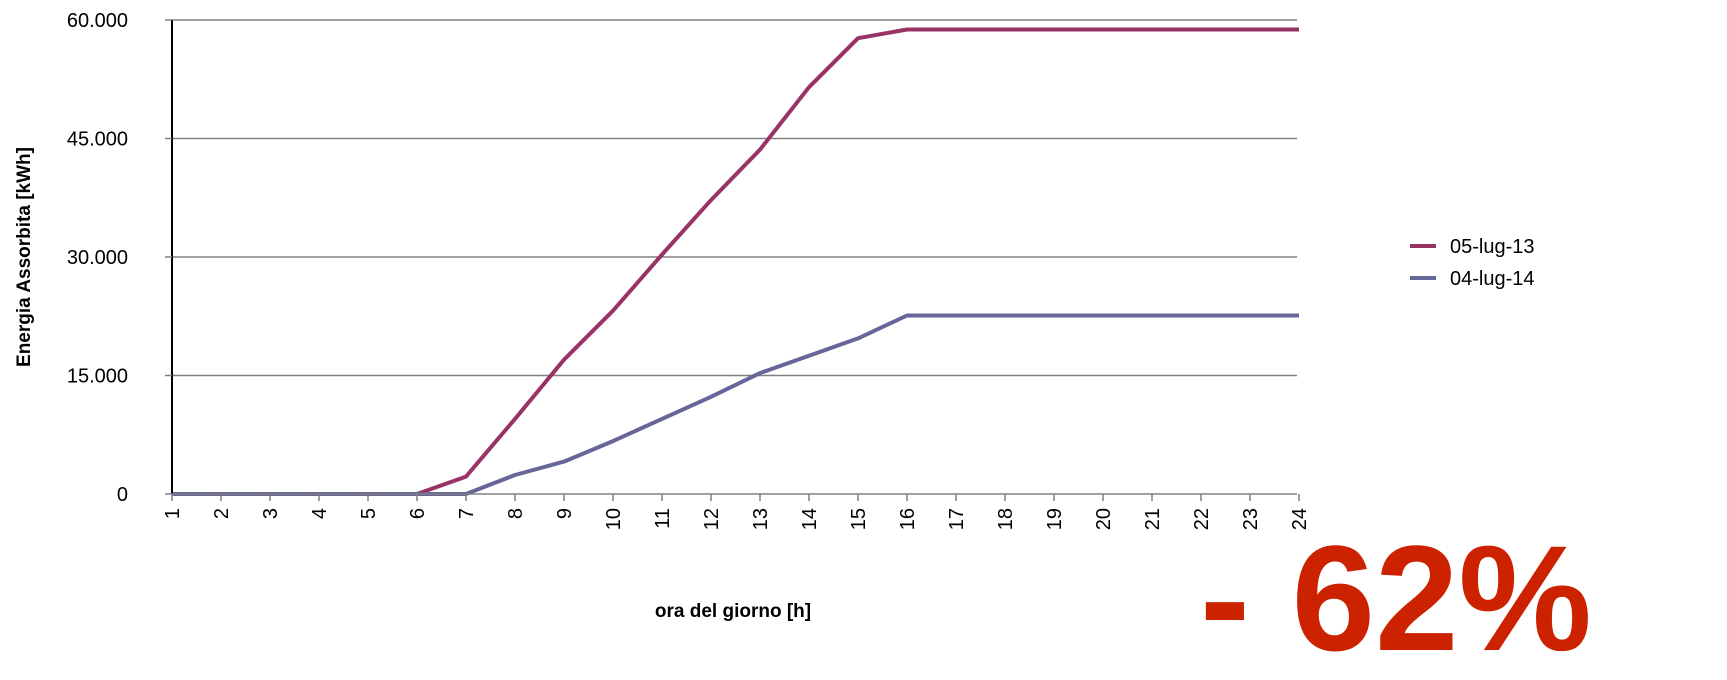  I want to click on x-tick-label: 18, so click(1006, 519).